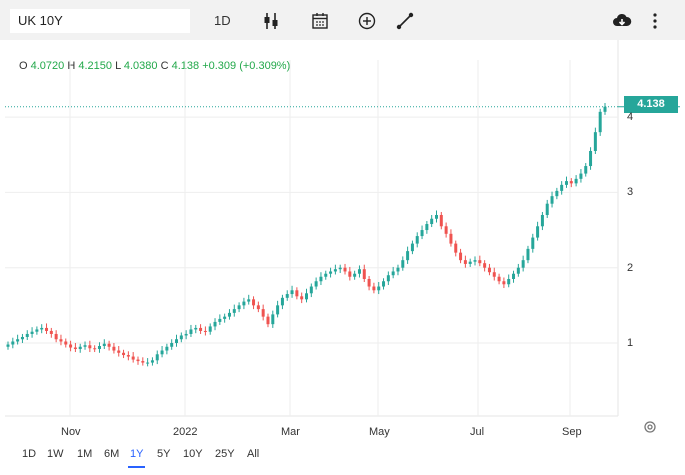  What do you see at coordinates (290, 432) in the screenshot?
I see `x-tick-label: Mar` at bounding box center [290, 432].